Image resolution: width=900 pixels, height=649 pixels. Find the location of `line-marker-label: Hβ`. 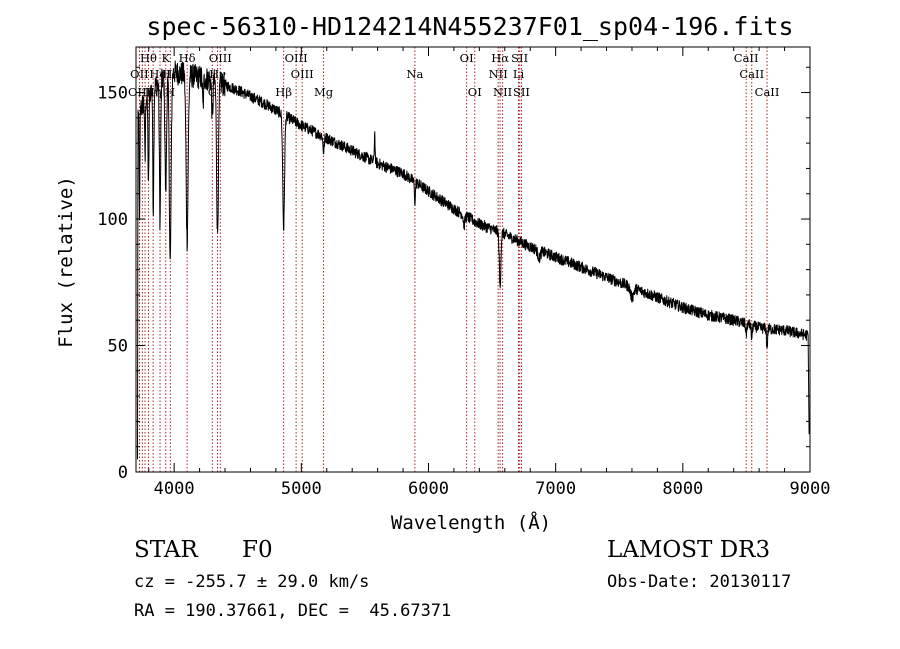

line-marker-label: Hβ is located at coordinates (283, 92).